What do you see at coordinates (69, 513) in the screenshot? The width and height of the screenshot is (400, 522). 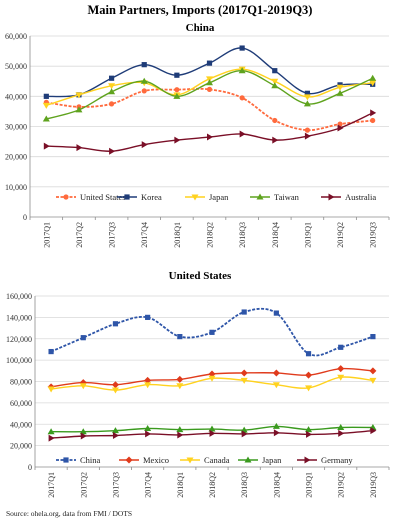 I see `source-note: Source: ohela.org, data from FMI / DOTS` at bounding box center [69, 513].